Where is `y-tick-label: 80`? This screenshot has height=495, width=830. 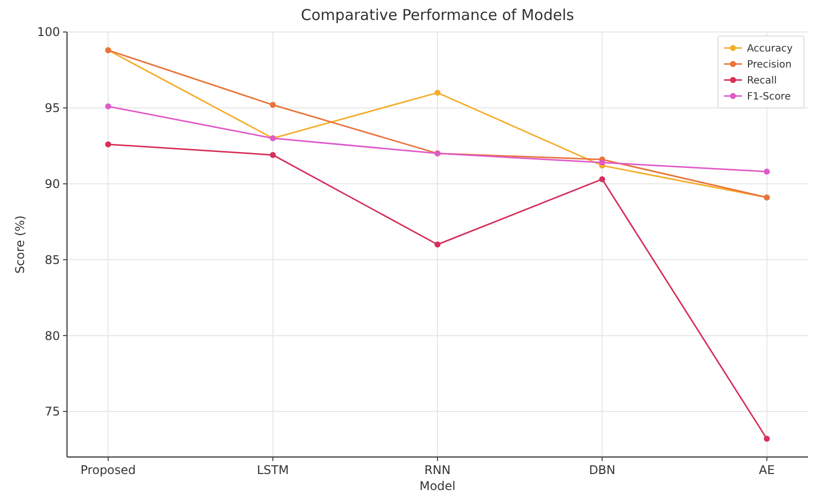
y-tick-label: 80 is located at coordinates (52, 335).